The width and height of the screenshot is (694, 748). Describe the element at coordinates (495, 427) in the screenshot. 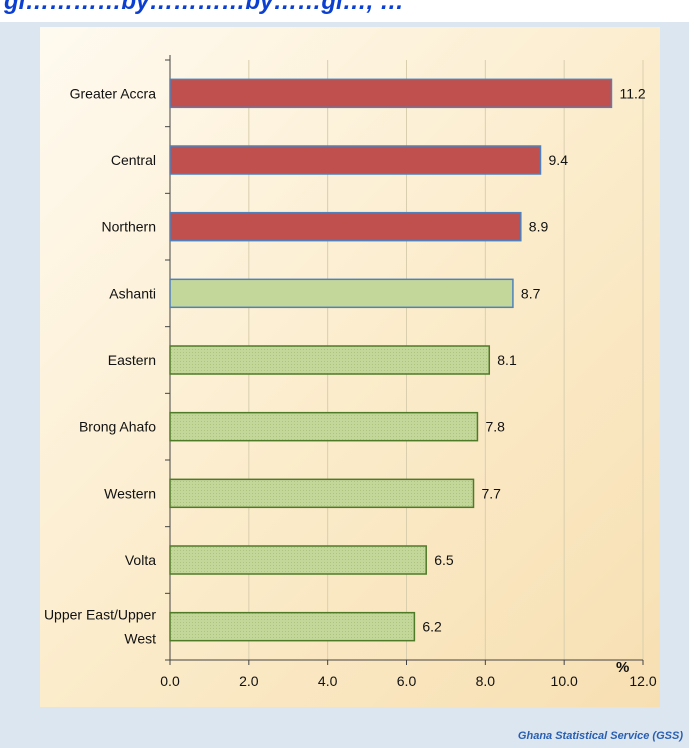

I see `data-label: 7.8` at that location.